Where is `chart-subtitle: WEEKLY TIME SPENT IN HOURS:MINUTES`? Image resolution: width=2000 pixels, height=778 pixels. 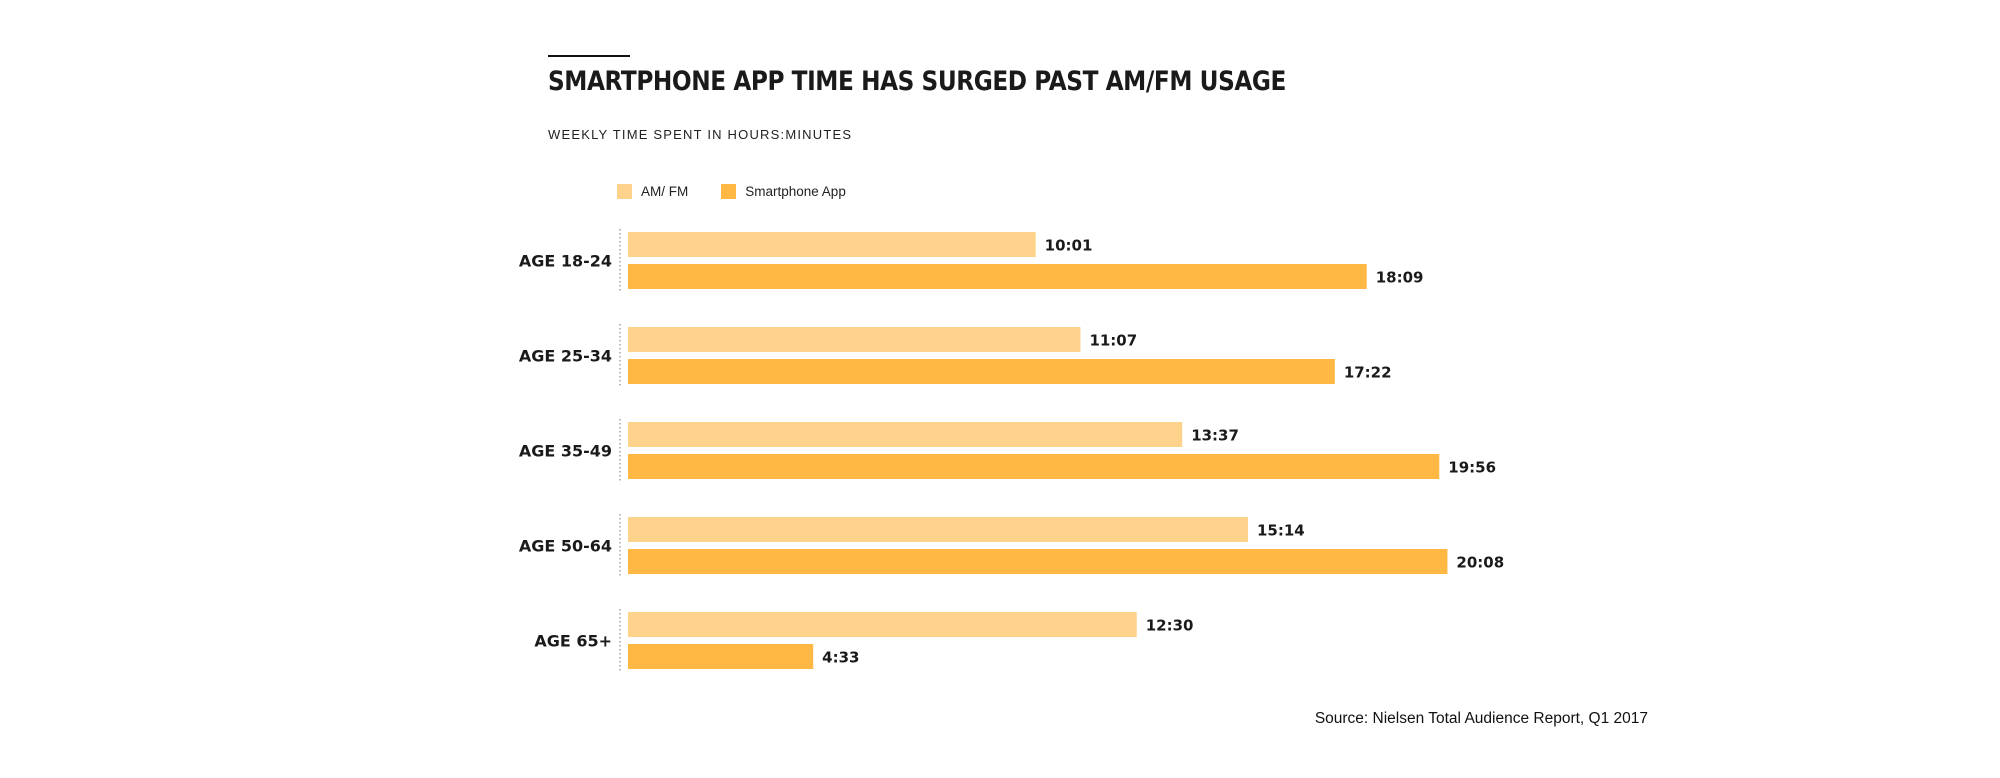
chart-subtitle: WEEKLY TIME SPENT IN HOURS:MINUTES is located at coordinates (700, 134).